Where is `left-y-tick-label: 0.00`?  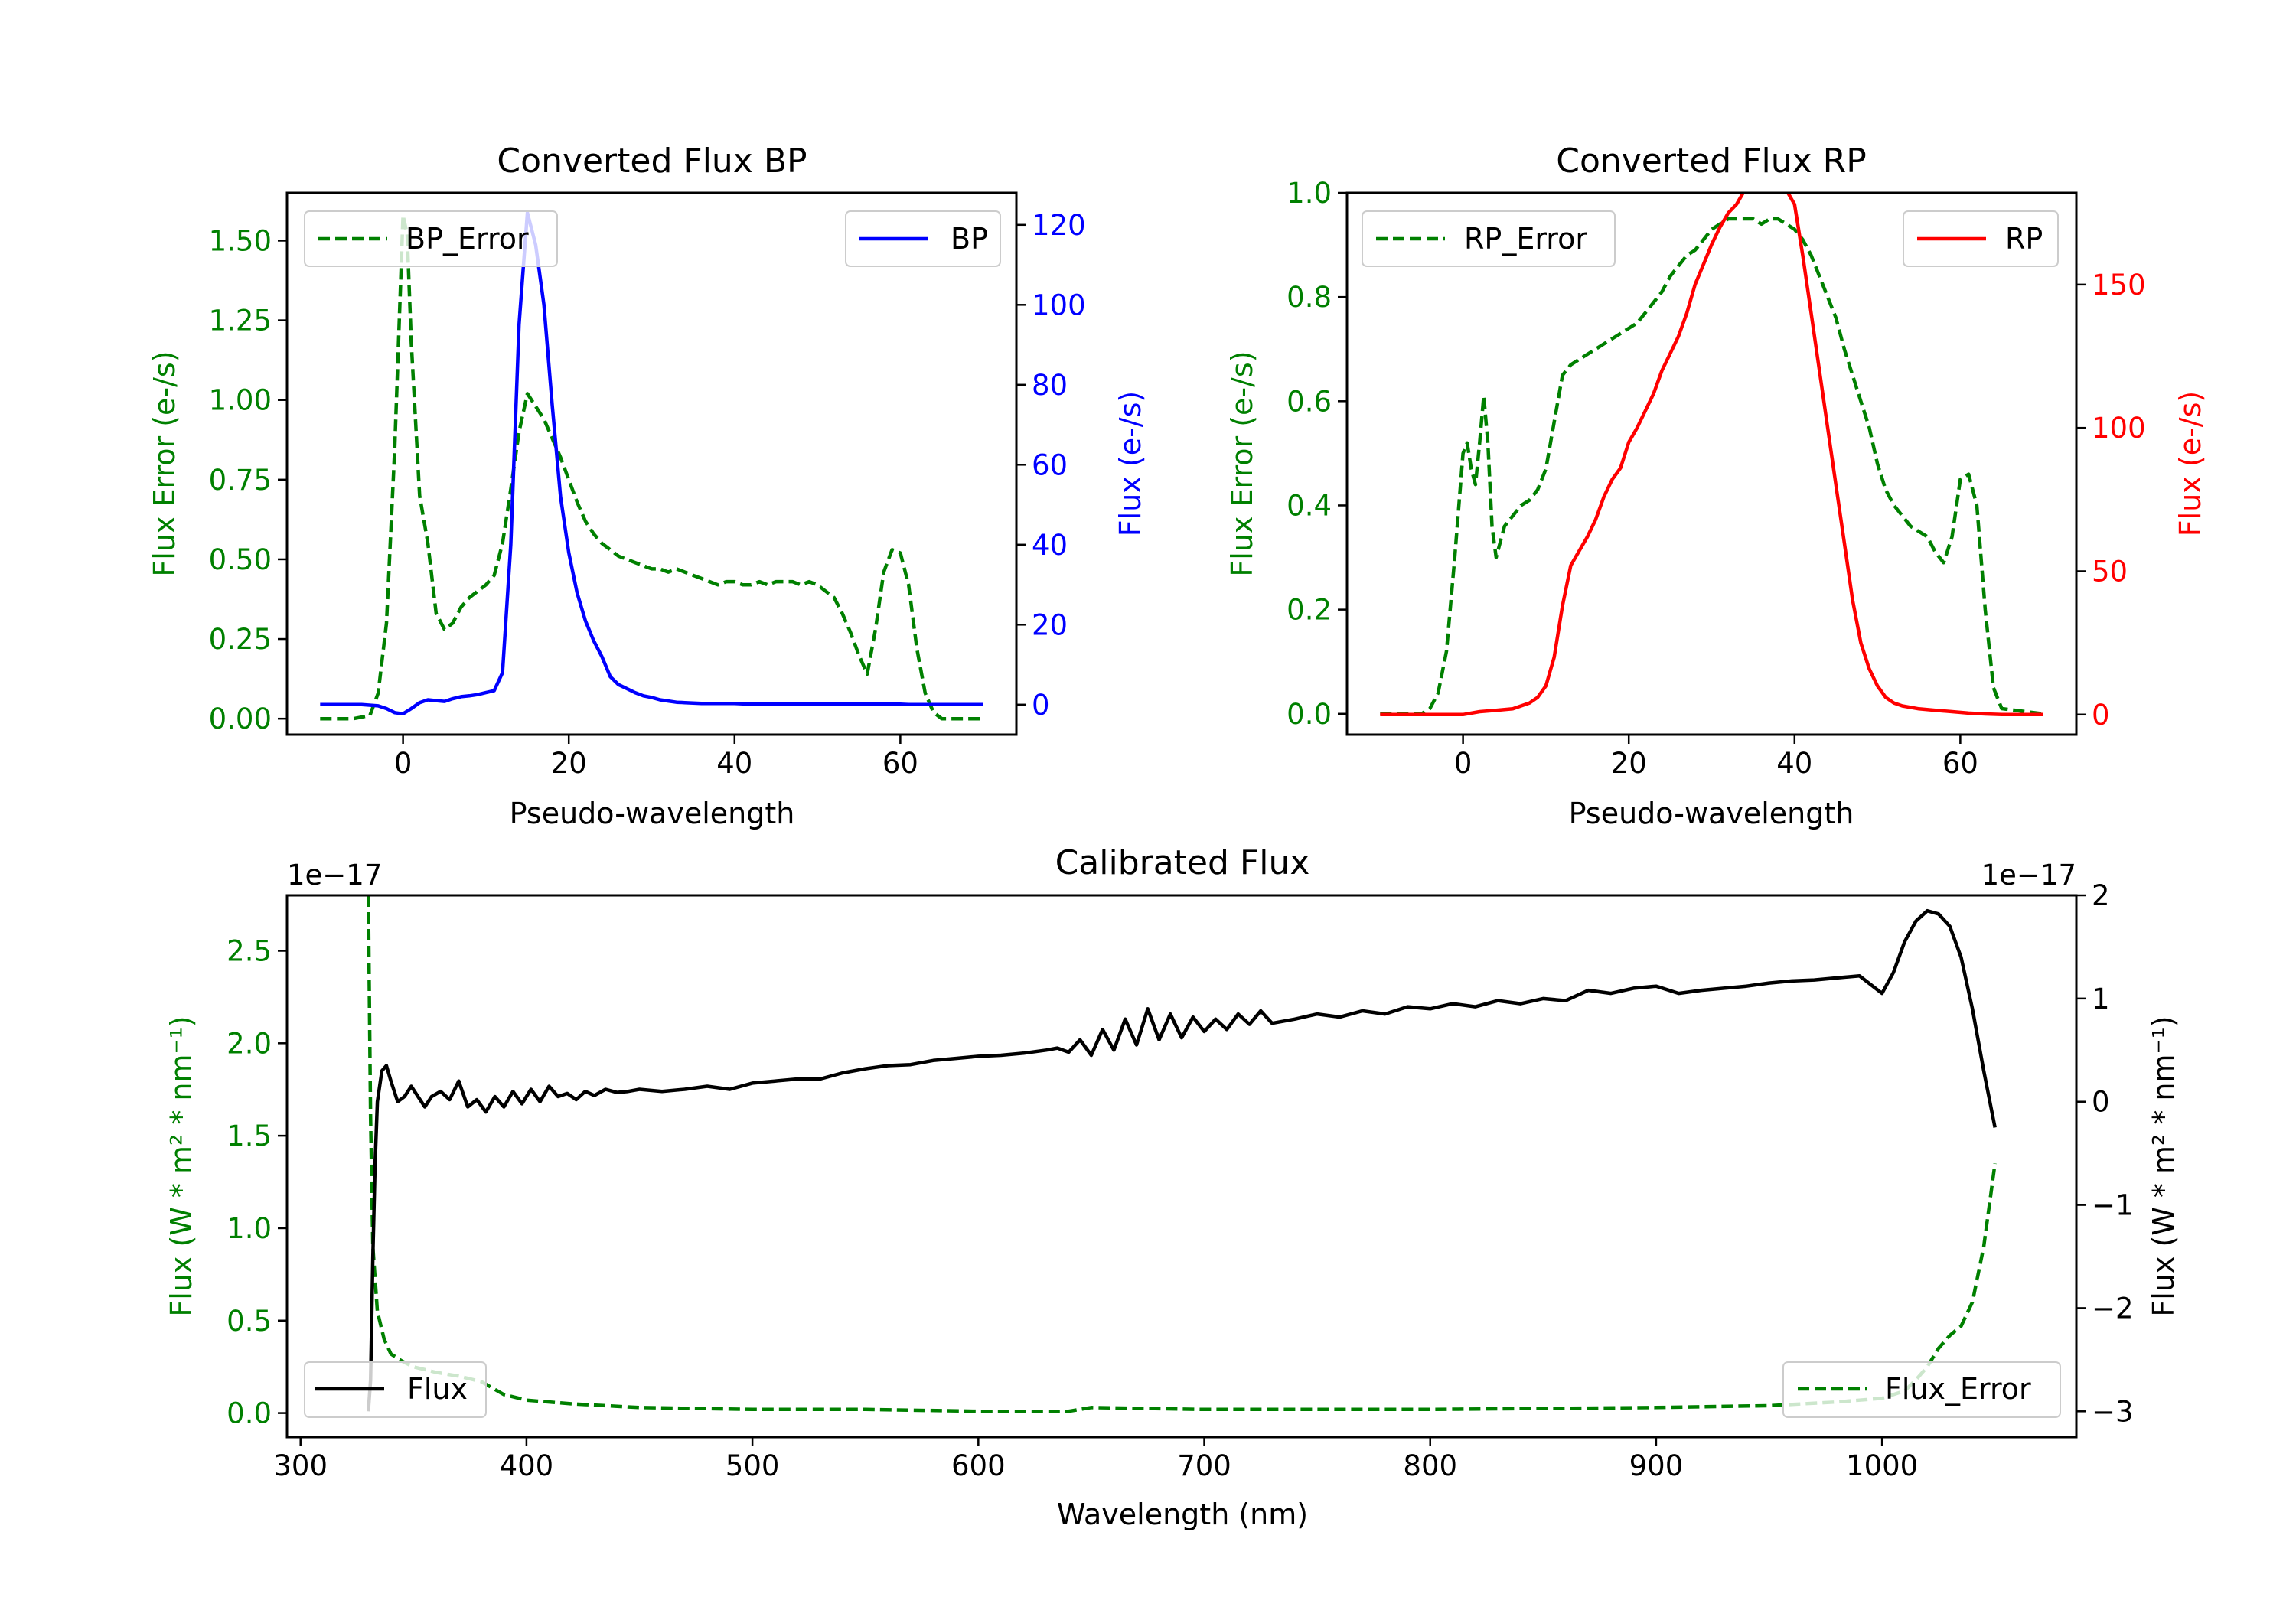 left-y-tick-label: 0.00 is located at coordinates (240, 718).